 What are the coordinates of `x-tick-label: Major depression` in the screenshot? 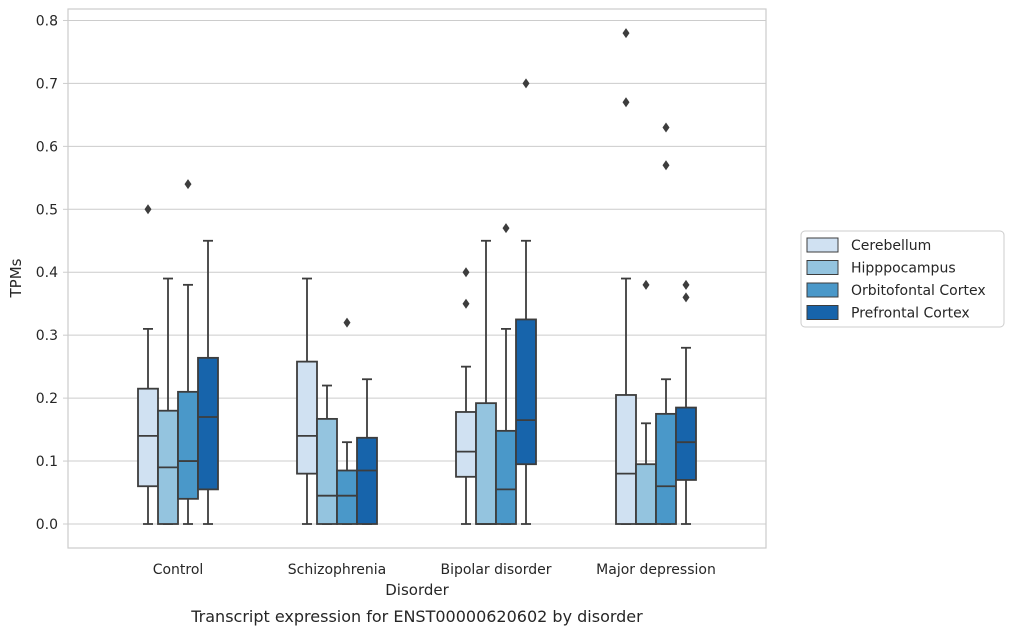 It's located at (656, 570).